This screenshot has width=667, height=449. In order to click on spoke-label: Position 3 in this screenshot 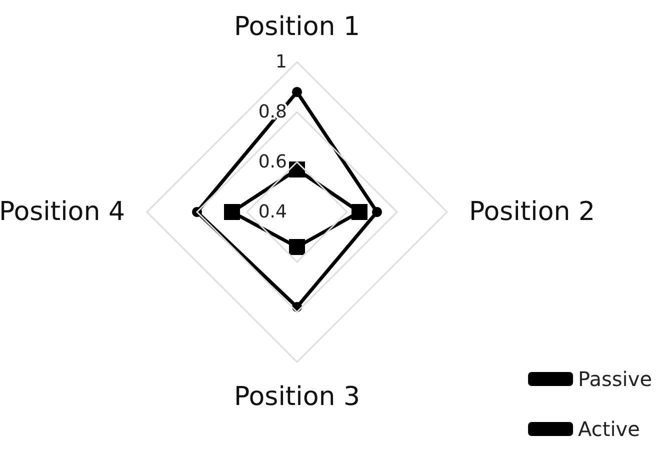, I will do `click(297, 397)`.